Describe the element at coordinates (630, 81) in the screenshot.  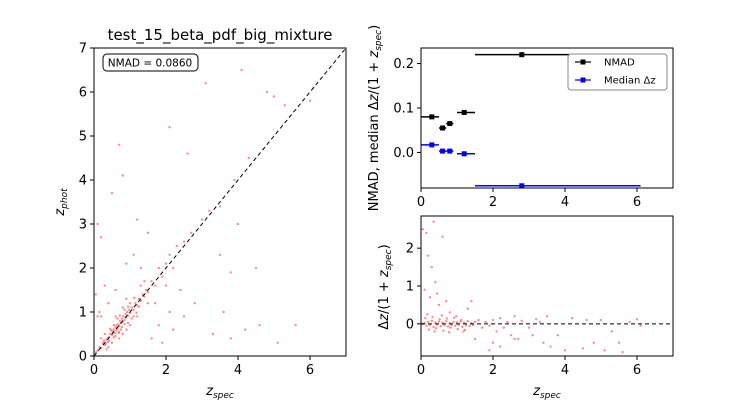
I see `legend-median-label: Median Δz` at that location.